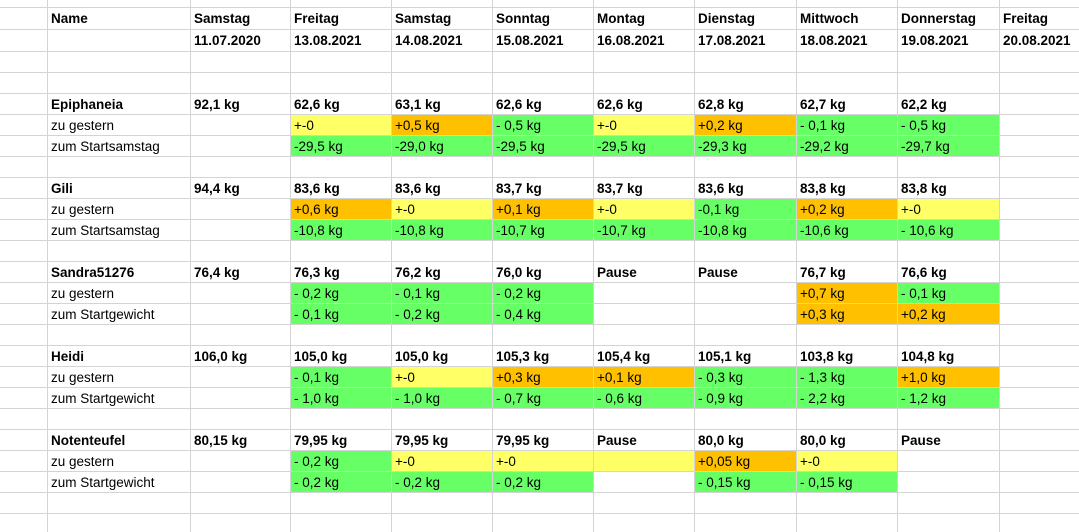  Describe the element at coordinates (241, 41) in the screenshot. I see `header-date: 11.07.2020` at that location.